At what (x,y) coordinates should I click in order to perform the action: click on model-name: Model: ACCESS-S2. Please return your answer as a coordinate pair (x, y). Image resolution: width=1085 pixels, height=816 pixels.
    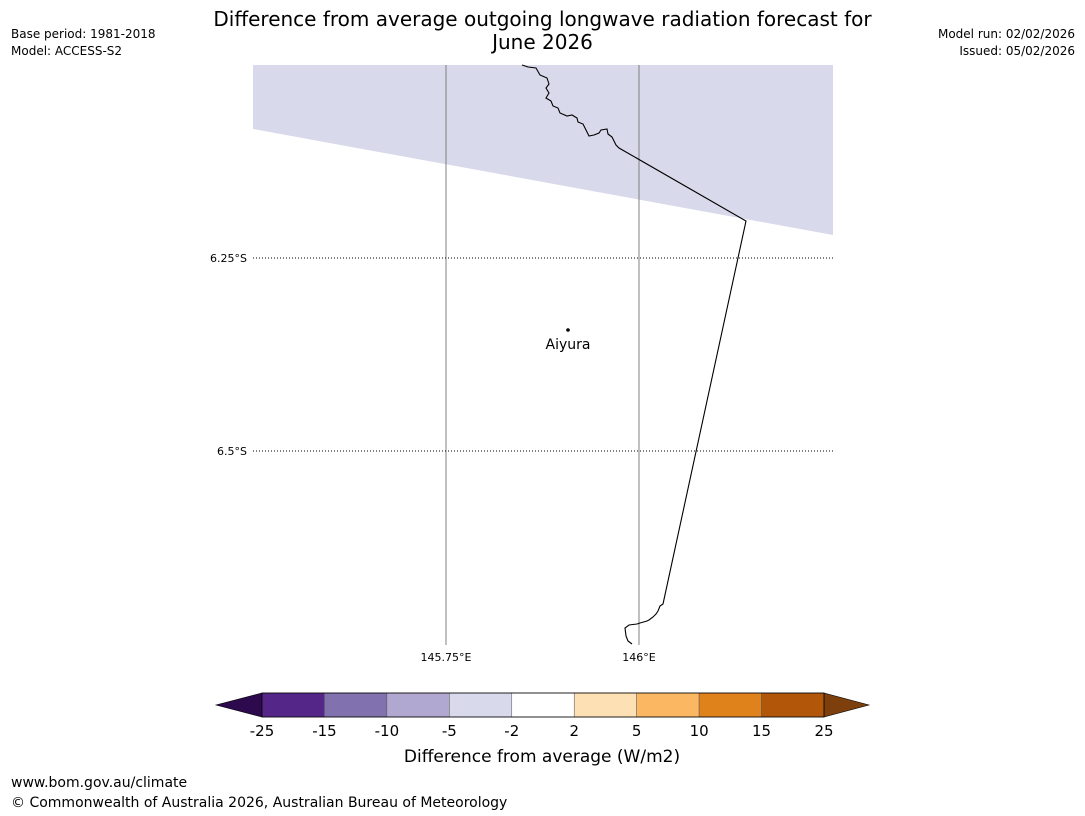
    Looking at the image, I should click on (67, 51).